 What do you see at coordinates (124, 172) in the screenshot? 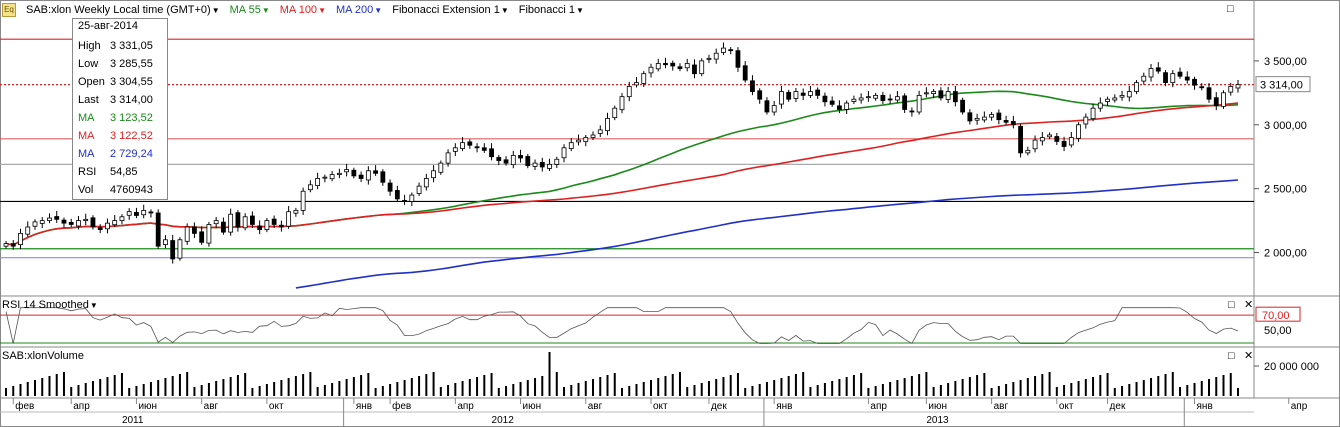
I see `info-value: 54,85` at bounding box center [124, 172].